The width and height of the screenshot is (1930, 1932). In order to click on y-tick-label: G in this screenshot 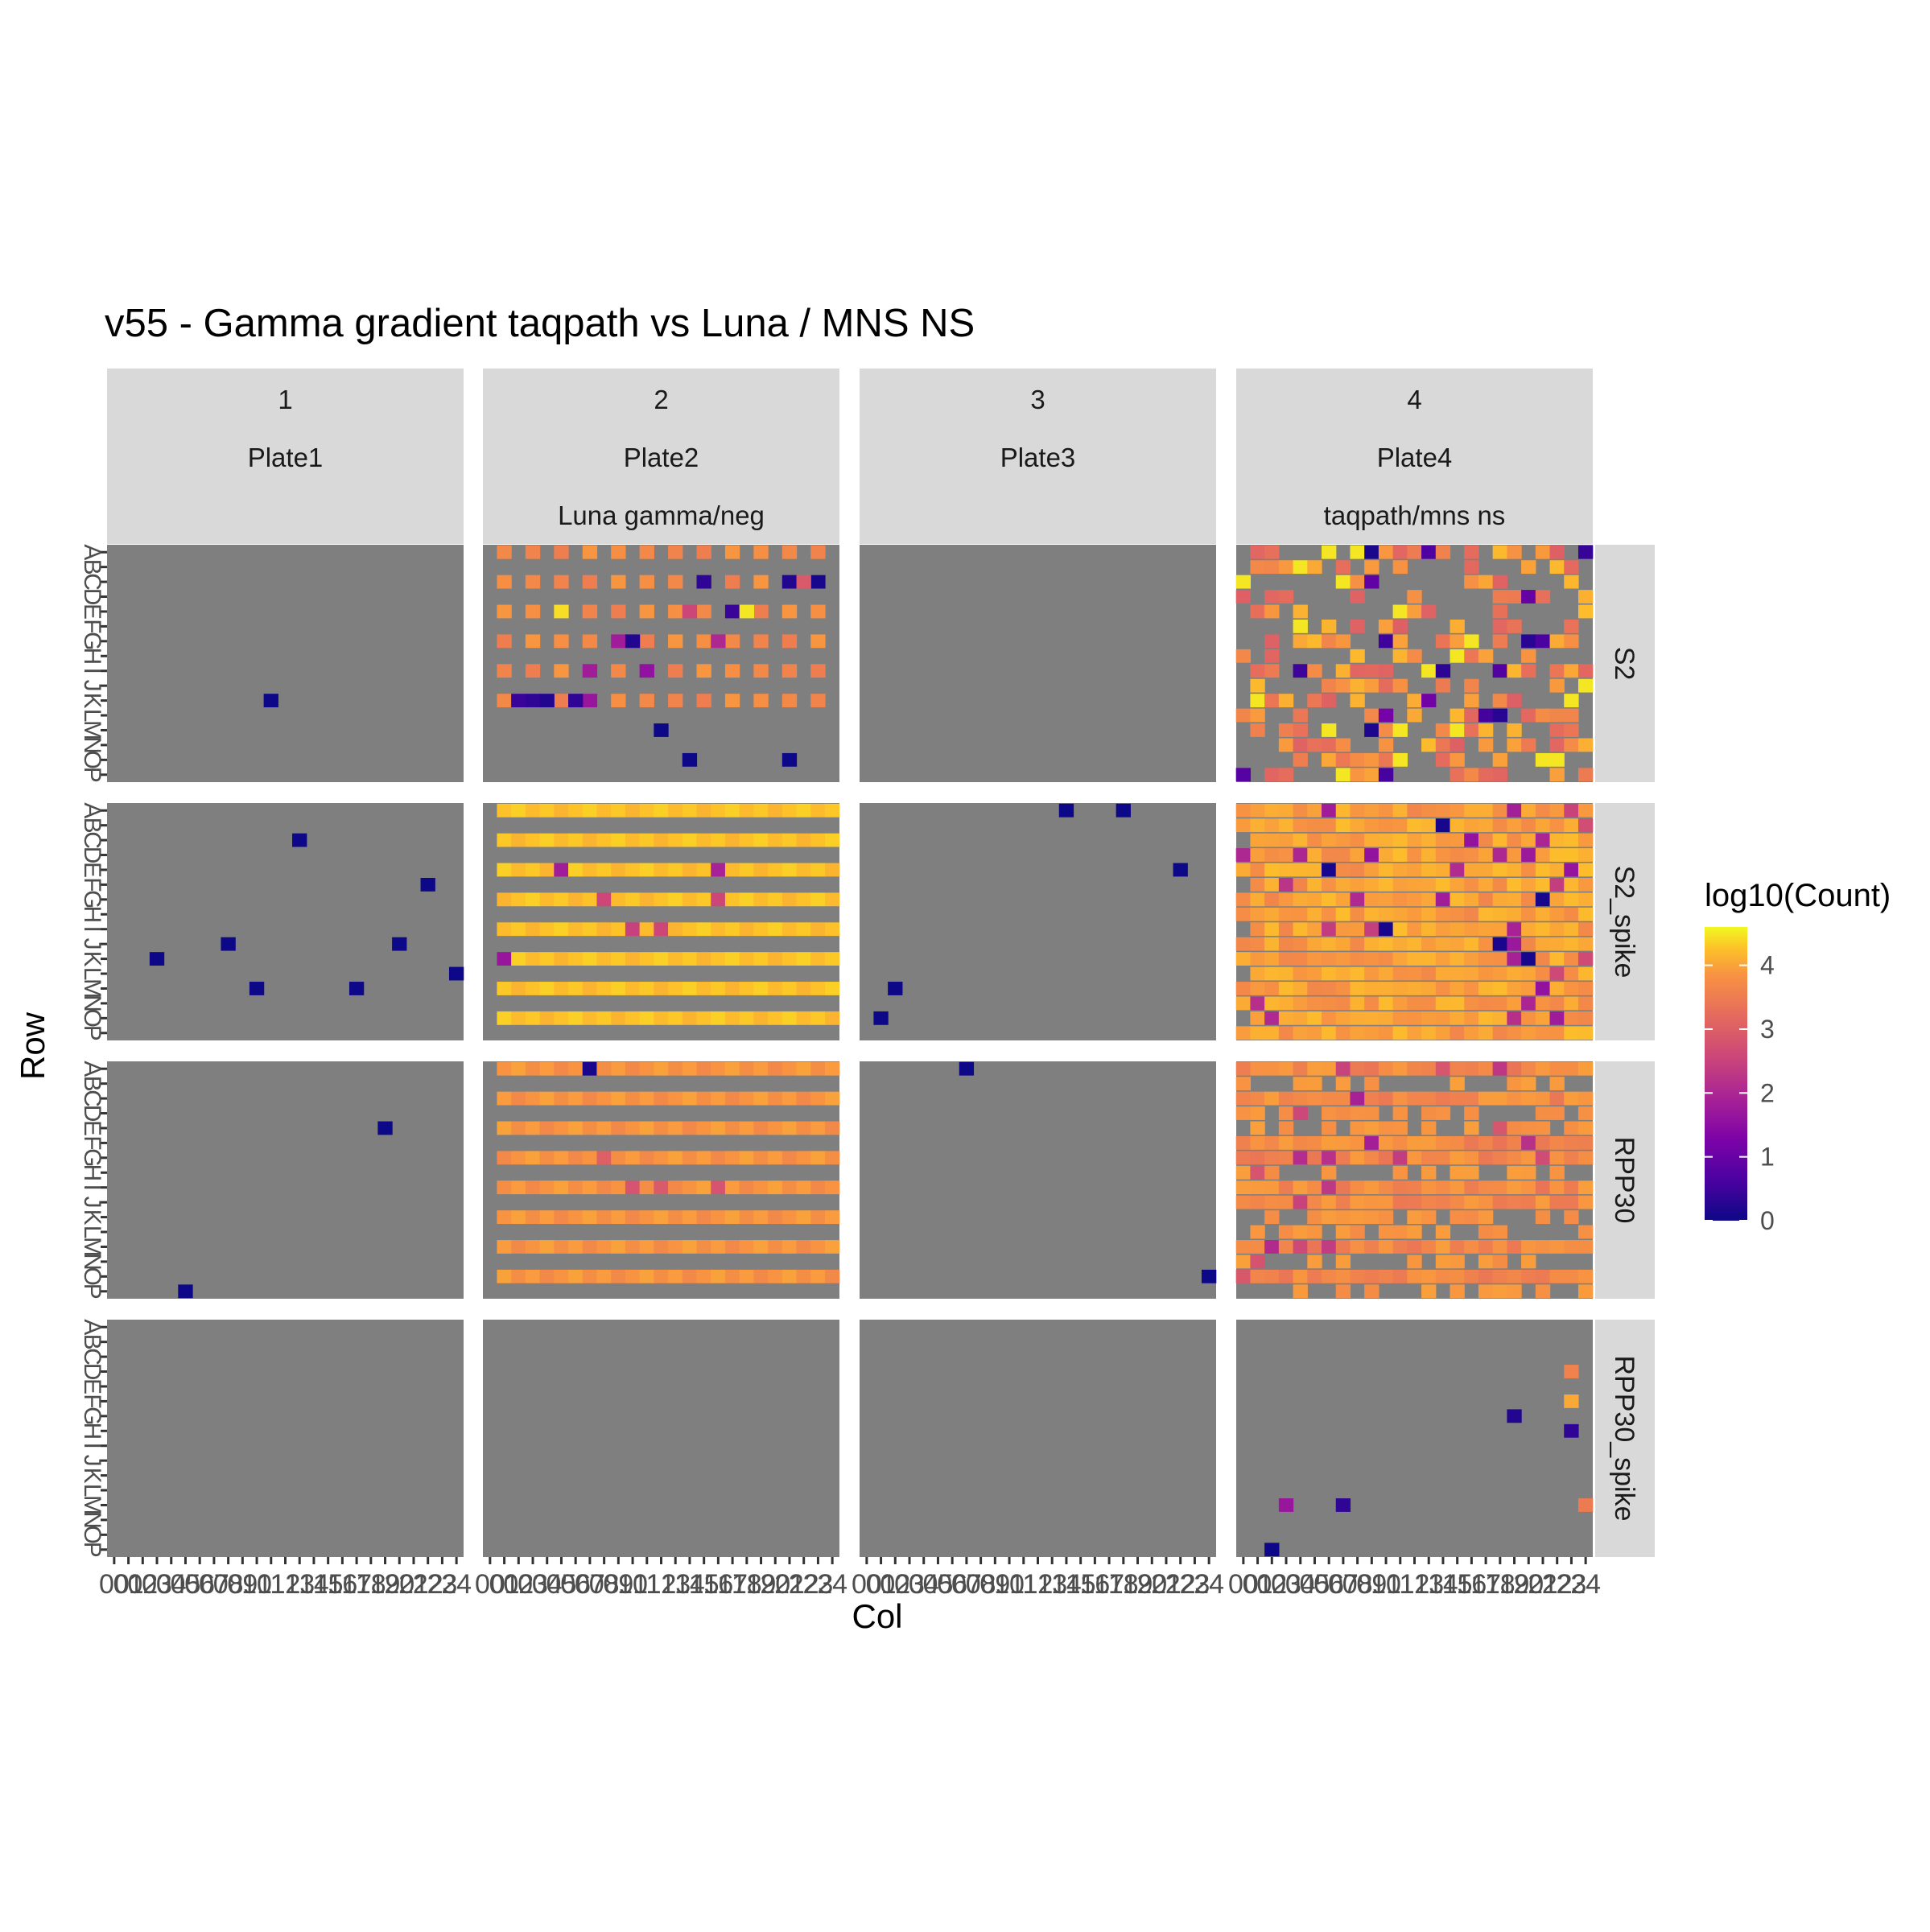, I will do `click(92, 641)`.